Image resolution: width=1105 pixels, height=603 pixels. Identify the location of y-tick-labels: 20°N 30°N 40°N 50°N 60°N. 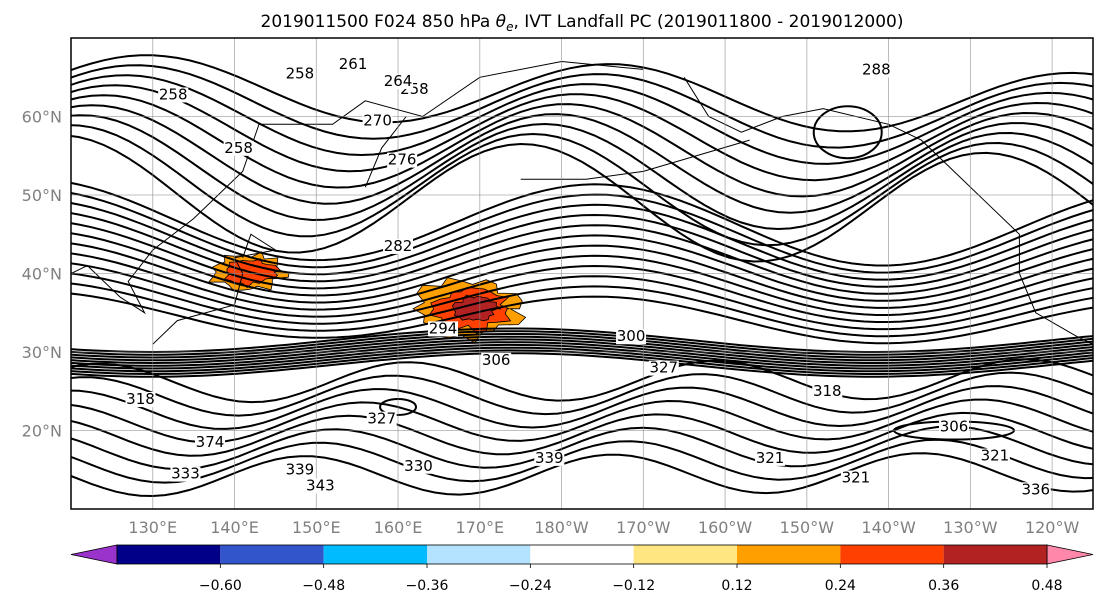
(42, 274).